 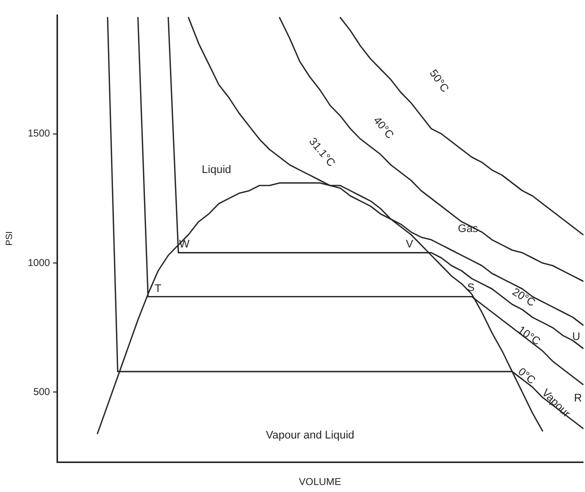 What do you see at coordinates (524, 298) in the screenshot?
I see `text: 20°C` at bounding box center [524, 298].